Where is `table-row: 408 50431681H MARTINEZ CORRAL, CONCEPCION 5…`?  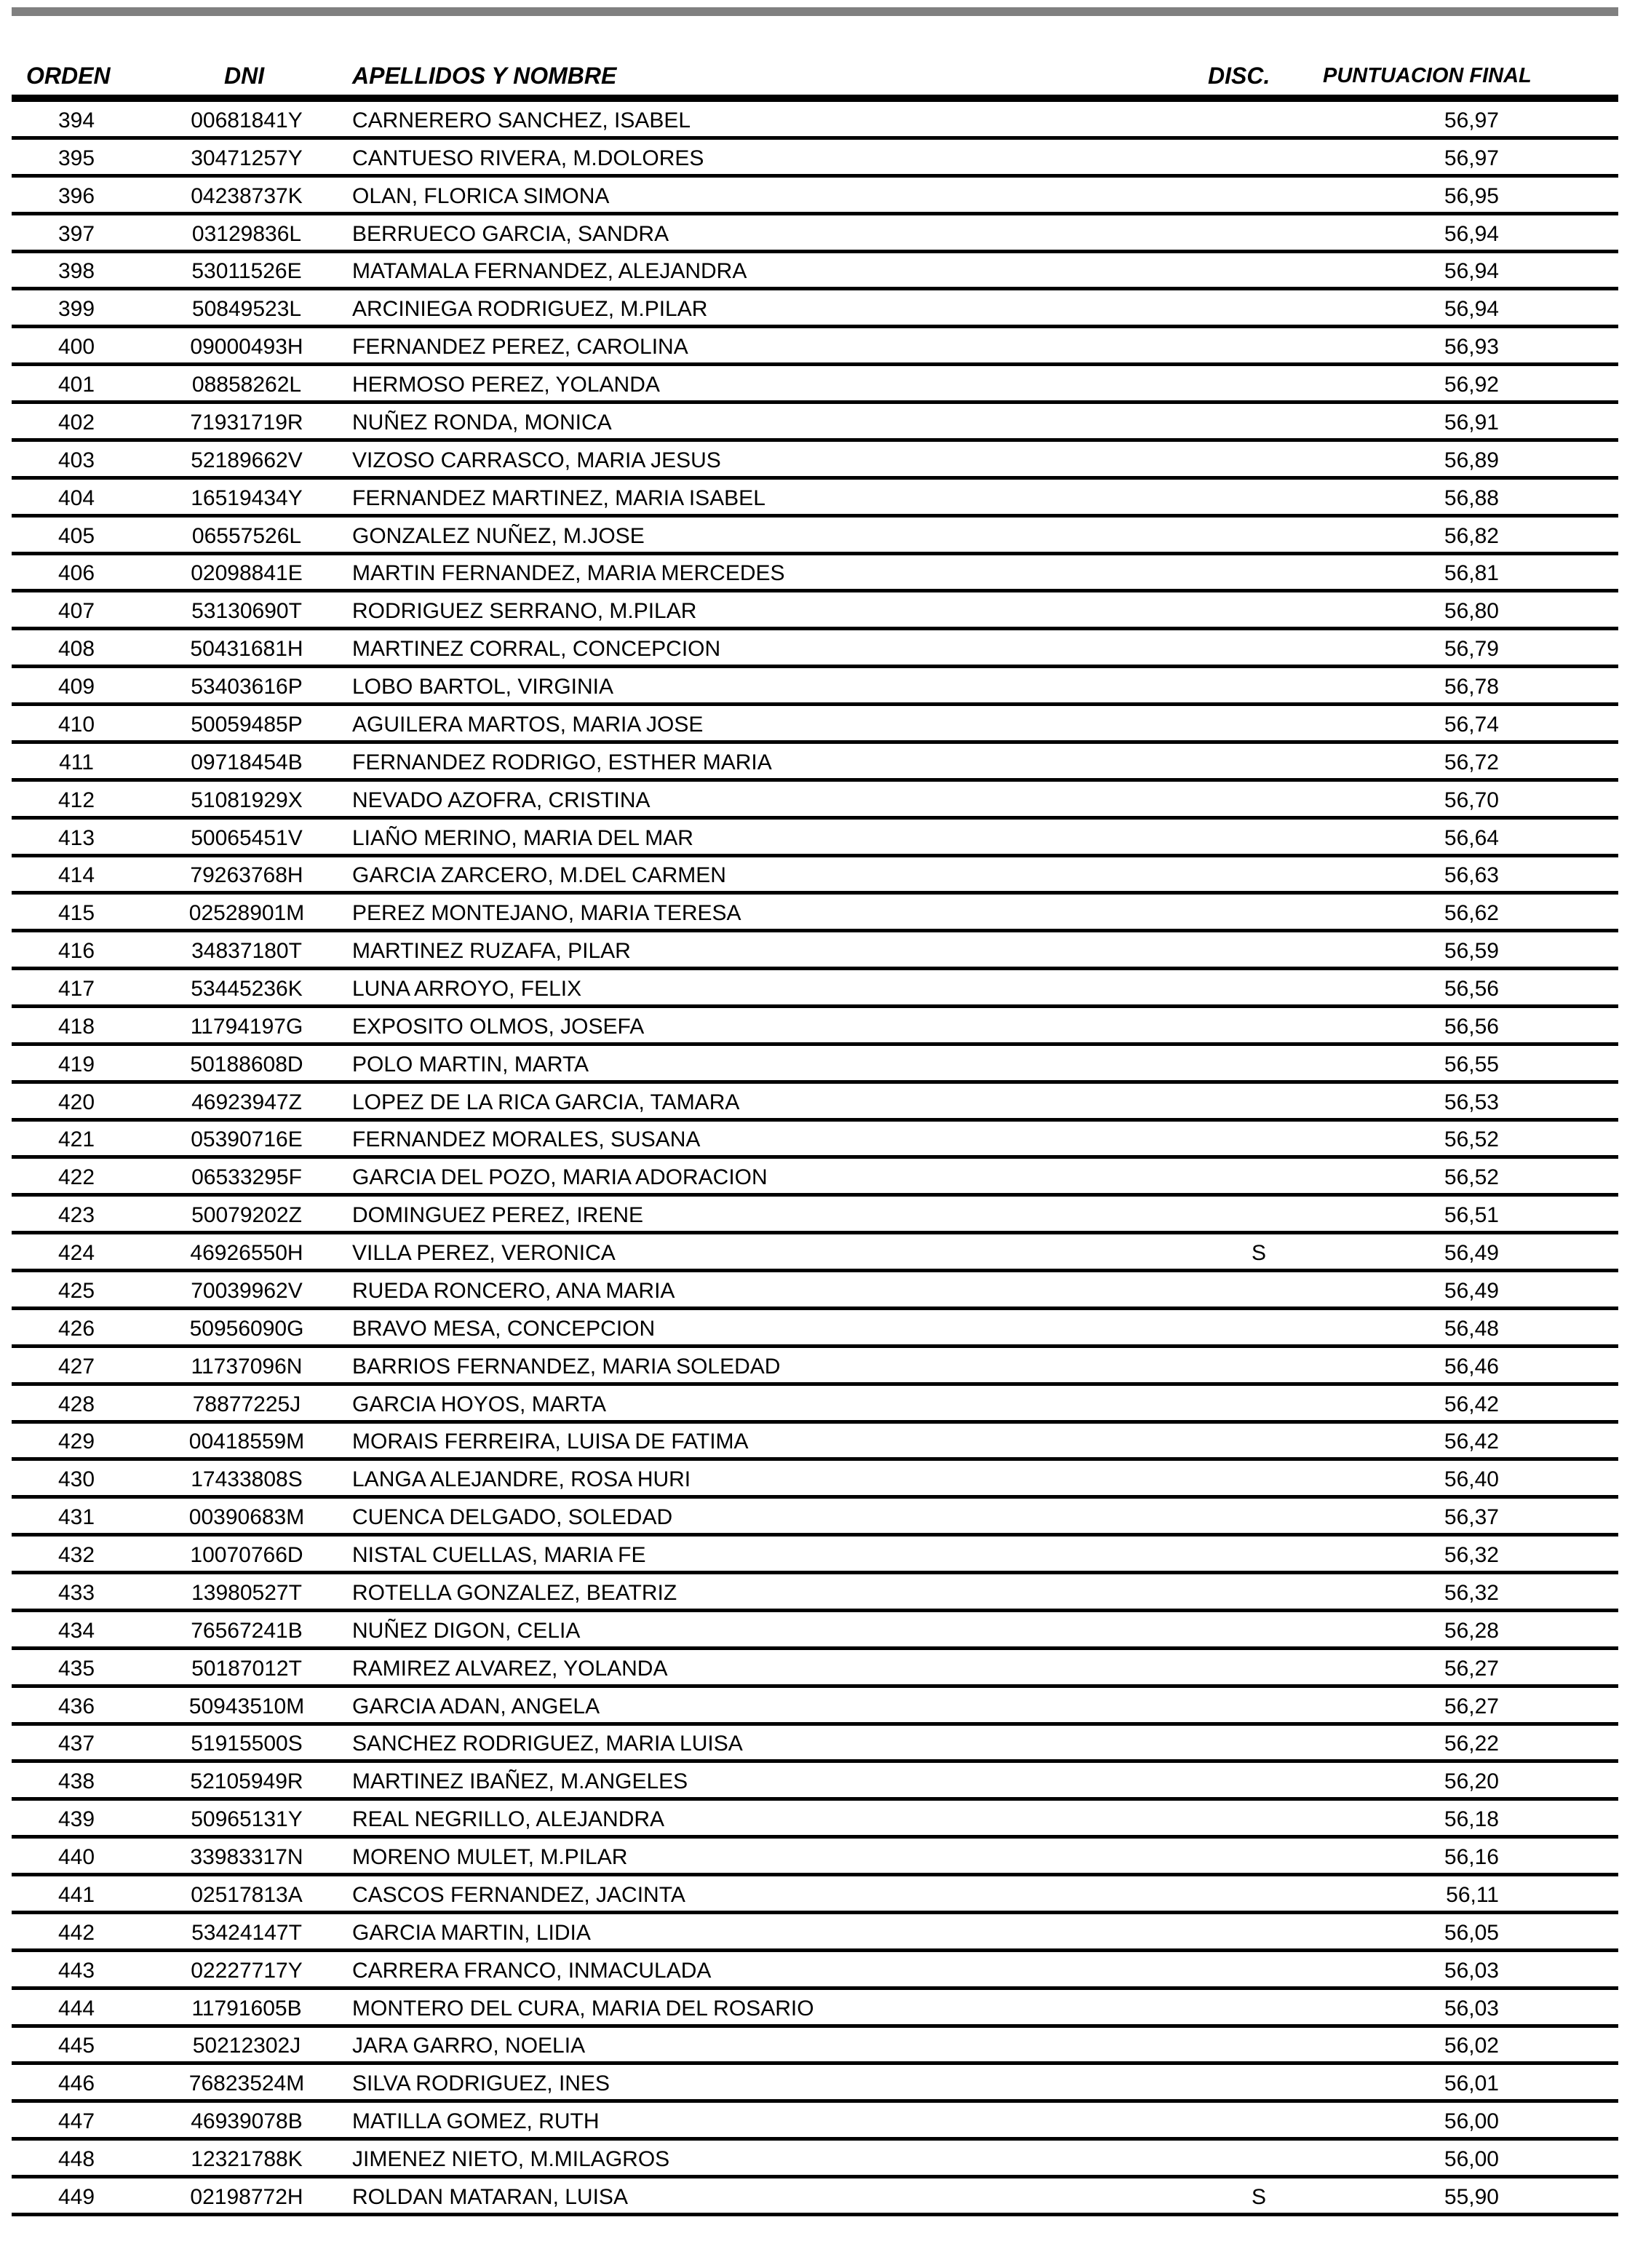 table-row: 408 50431681H MARTINEZ CORRAL, CONCEPCION 5… is located at coordinates (813, 649).